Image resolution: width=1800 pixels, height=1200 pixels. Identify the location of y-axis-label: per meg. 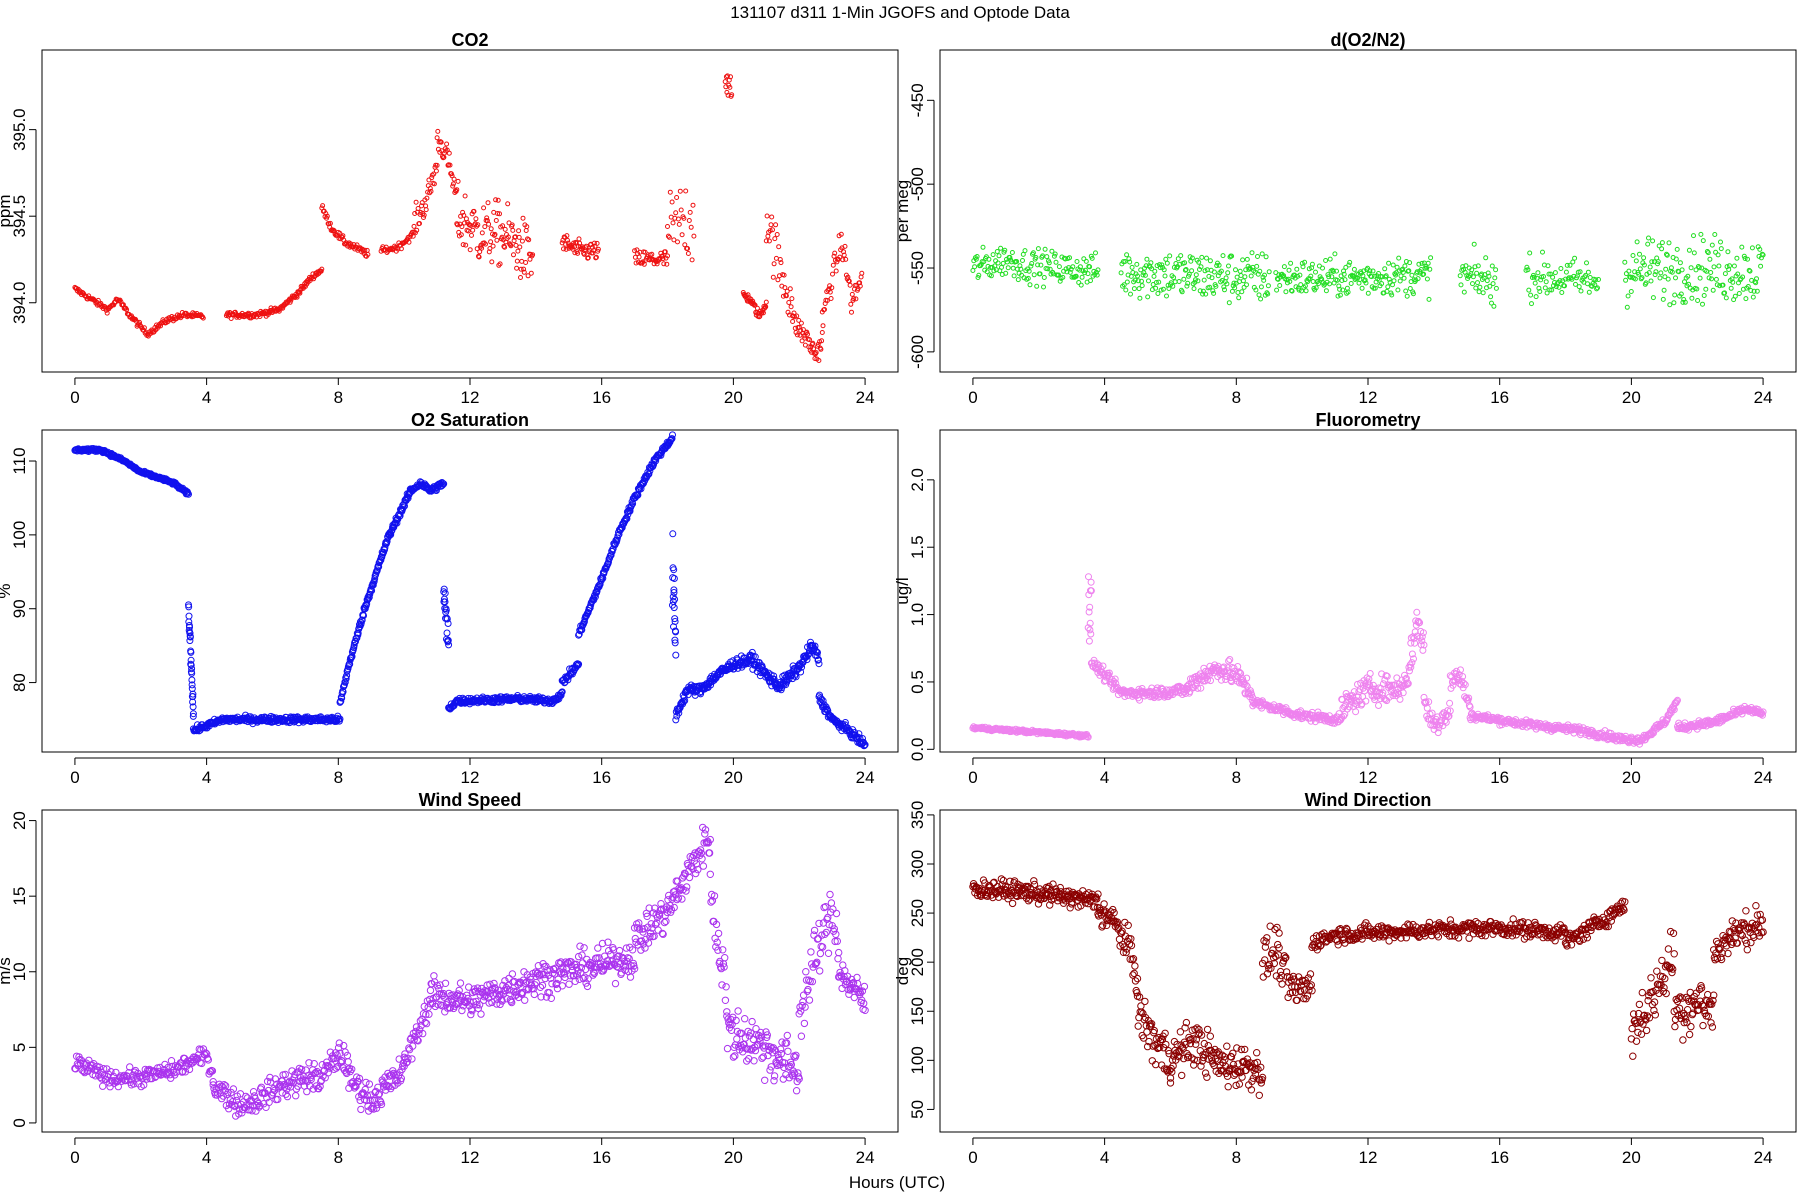
(902, 211).